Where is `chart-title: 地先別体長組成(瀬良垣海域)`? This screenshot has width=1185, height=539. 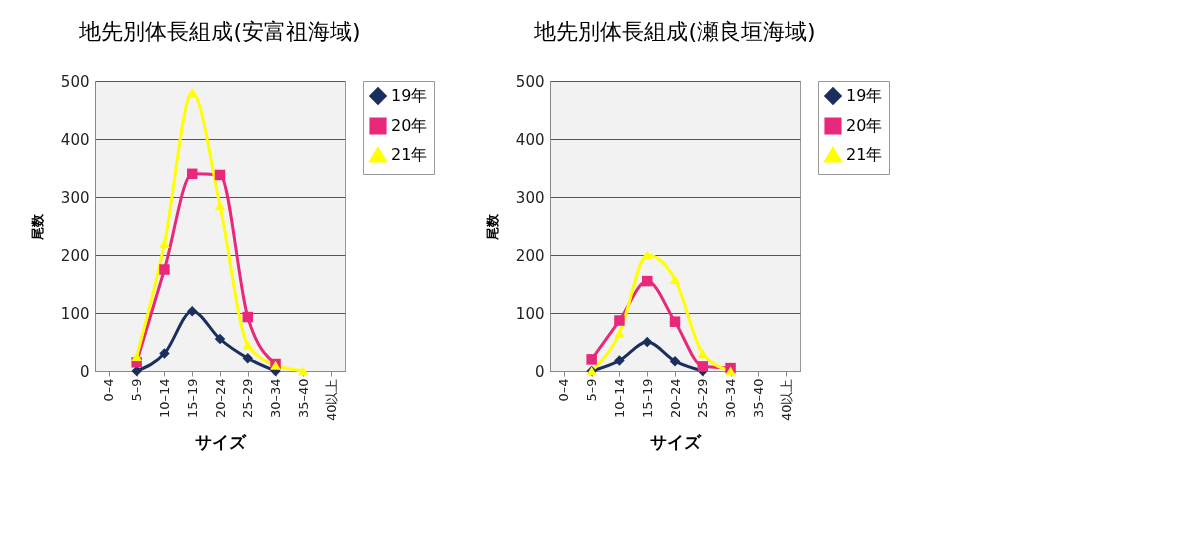 chart-title: 地先別体長組成(瀬良垣海域) is located at coordinates (674, 31).